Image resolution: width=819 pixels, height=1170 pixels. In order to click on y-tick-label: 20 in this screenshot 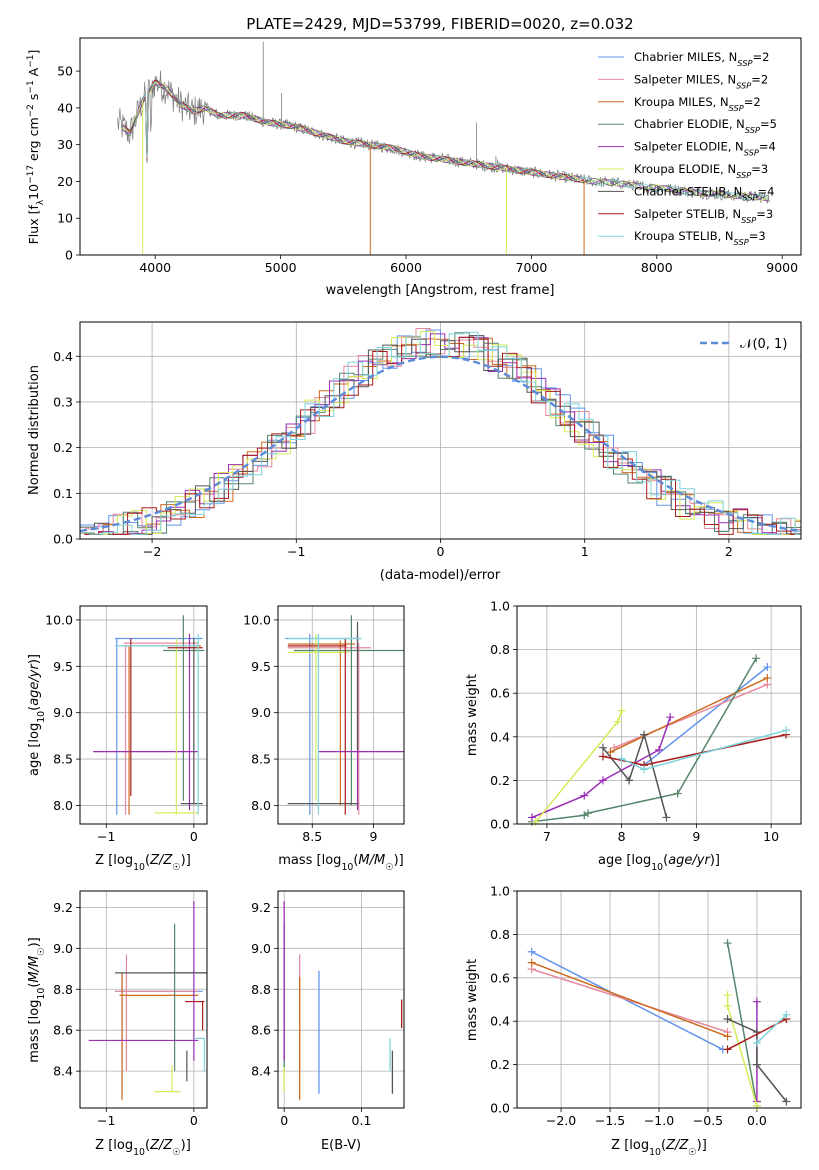, I will do `click(65, 181)`.